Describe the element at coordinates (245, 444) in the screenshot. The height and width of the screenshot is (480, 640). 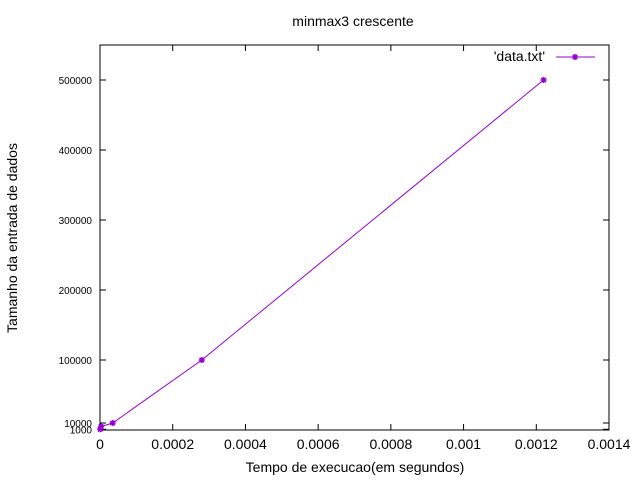
I see `x-tick-label: 0.0004` at that location.